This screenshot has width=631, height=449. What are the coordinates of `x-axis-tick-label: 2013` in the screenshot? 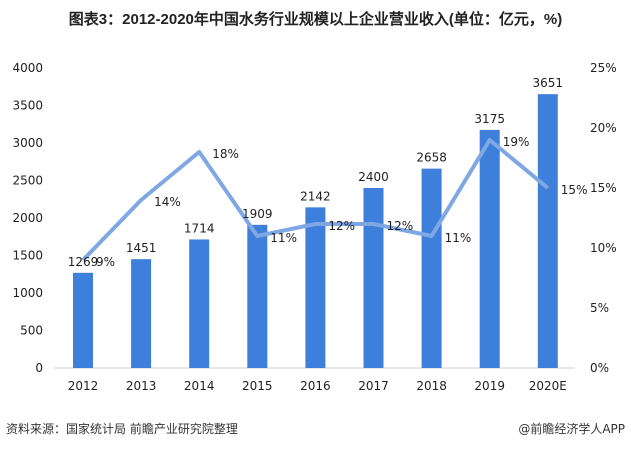 It's located at (141, 386).